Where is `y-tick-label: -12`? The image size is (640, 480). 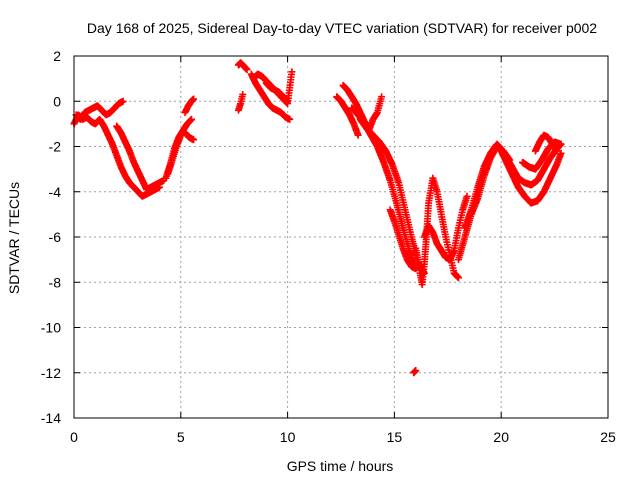
y-tick-label: -12 is located at coordinates (51, 373).